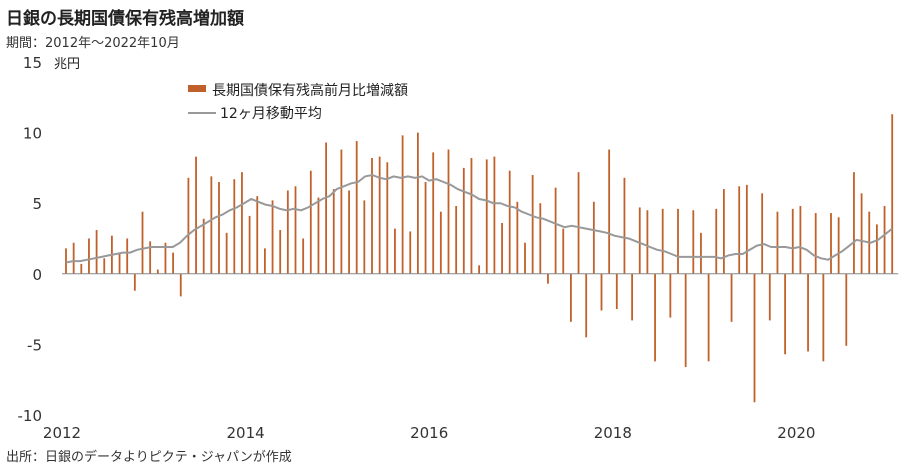 This screenshot has height=470, width=912. I want to click on y-axis-unit: 兆円, so click(67, 64).